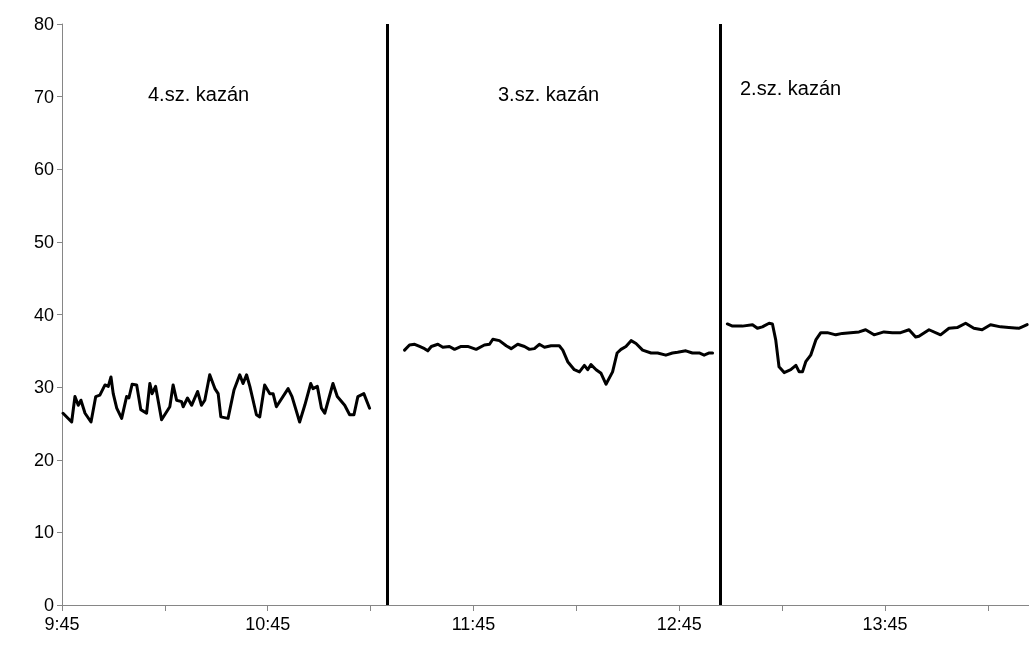  I want to click on y-tick-label: 20, so click(43, 459).